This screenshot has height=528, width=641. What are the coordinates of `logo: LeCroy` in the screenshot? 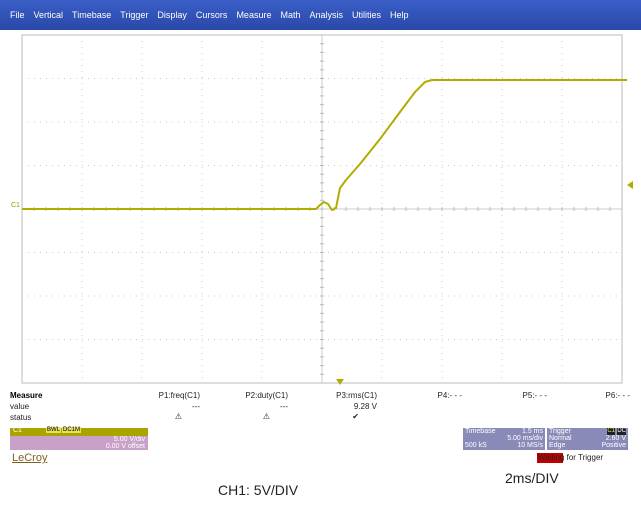 It's located at (30, 458).